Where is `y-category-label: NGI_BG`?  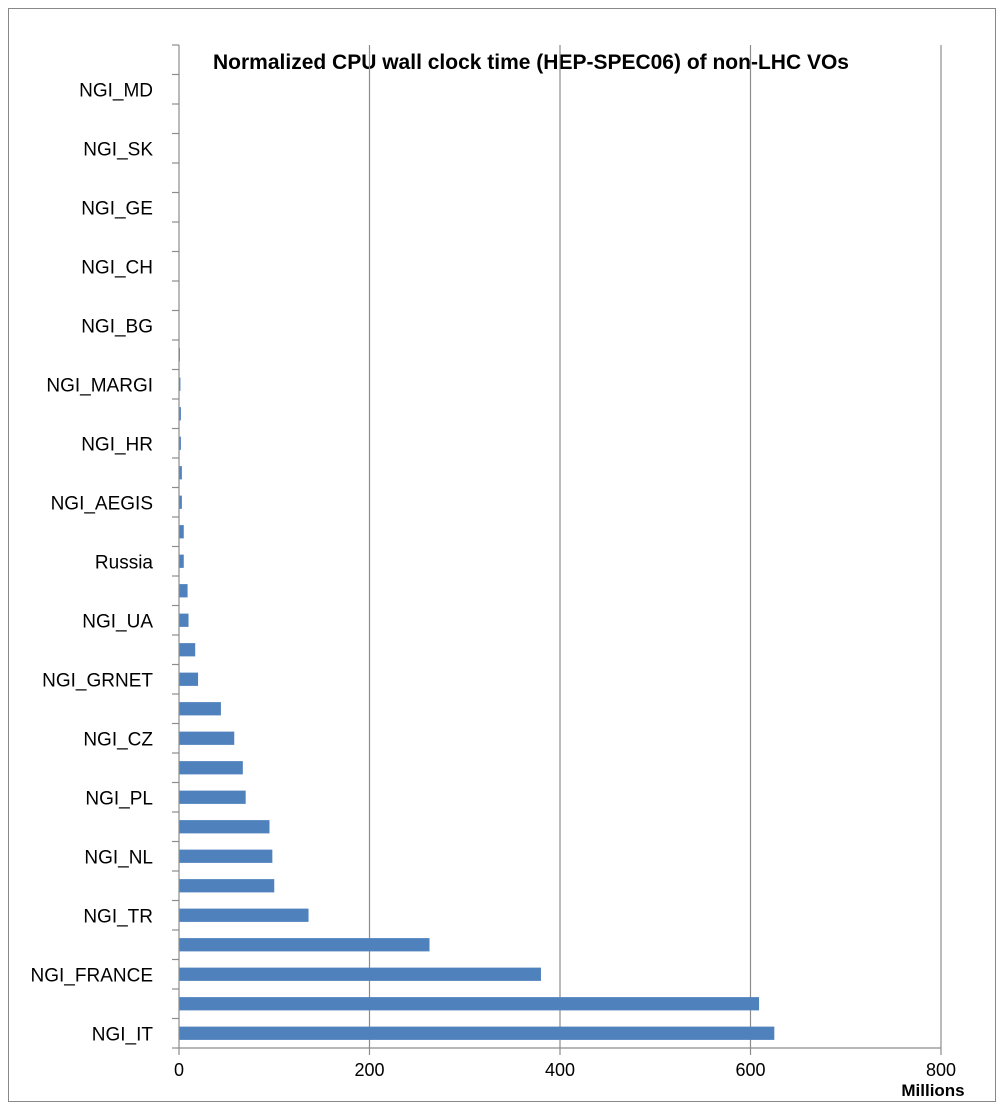 y-category-label: NGI_BG is located at coordinates (117, 326).